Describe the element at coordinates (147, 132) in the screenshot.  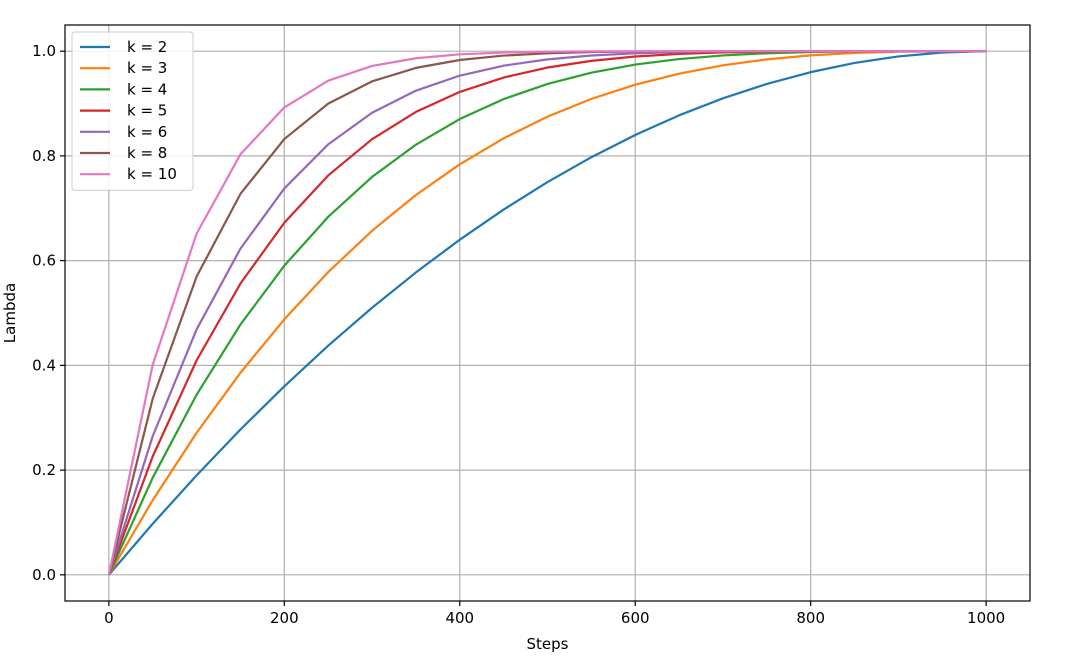
I see `legend-label: k = 6` at that location.